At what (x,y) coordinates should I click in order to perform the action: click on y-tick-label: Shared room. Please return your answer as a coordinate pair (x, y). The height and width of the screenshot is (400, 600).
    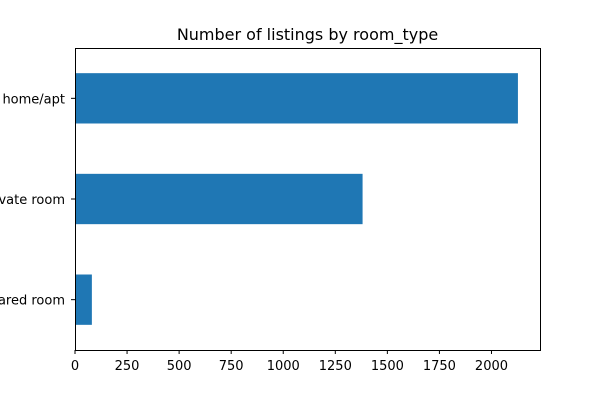
    Looking at the image, I should click on (32, 301).